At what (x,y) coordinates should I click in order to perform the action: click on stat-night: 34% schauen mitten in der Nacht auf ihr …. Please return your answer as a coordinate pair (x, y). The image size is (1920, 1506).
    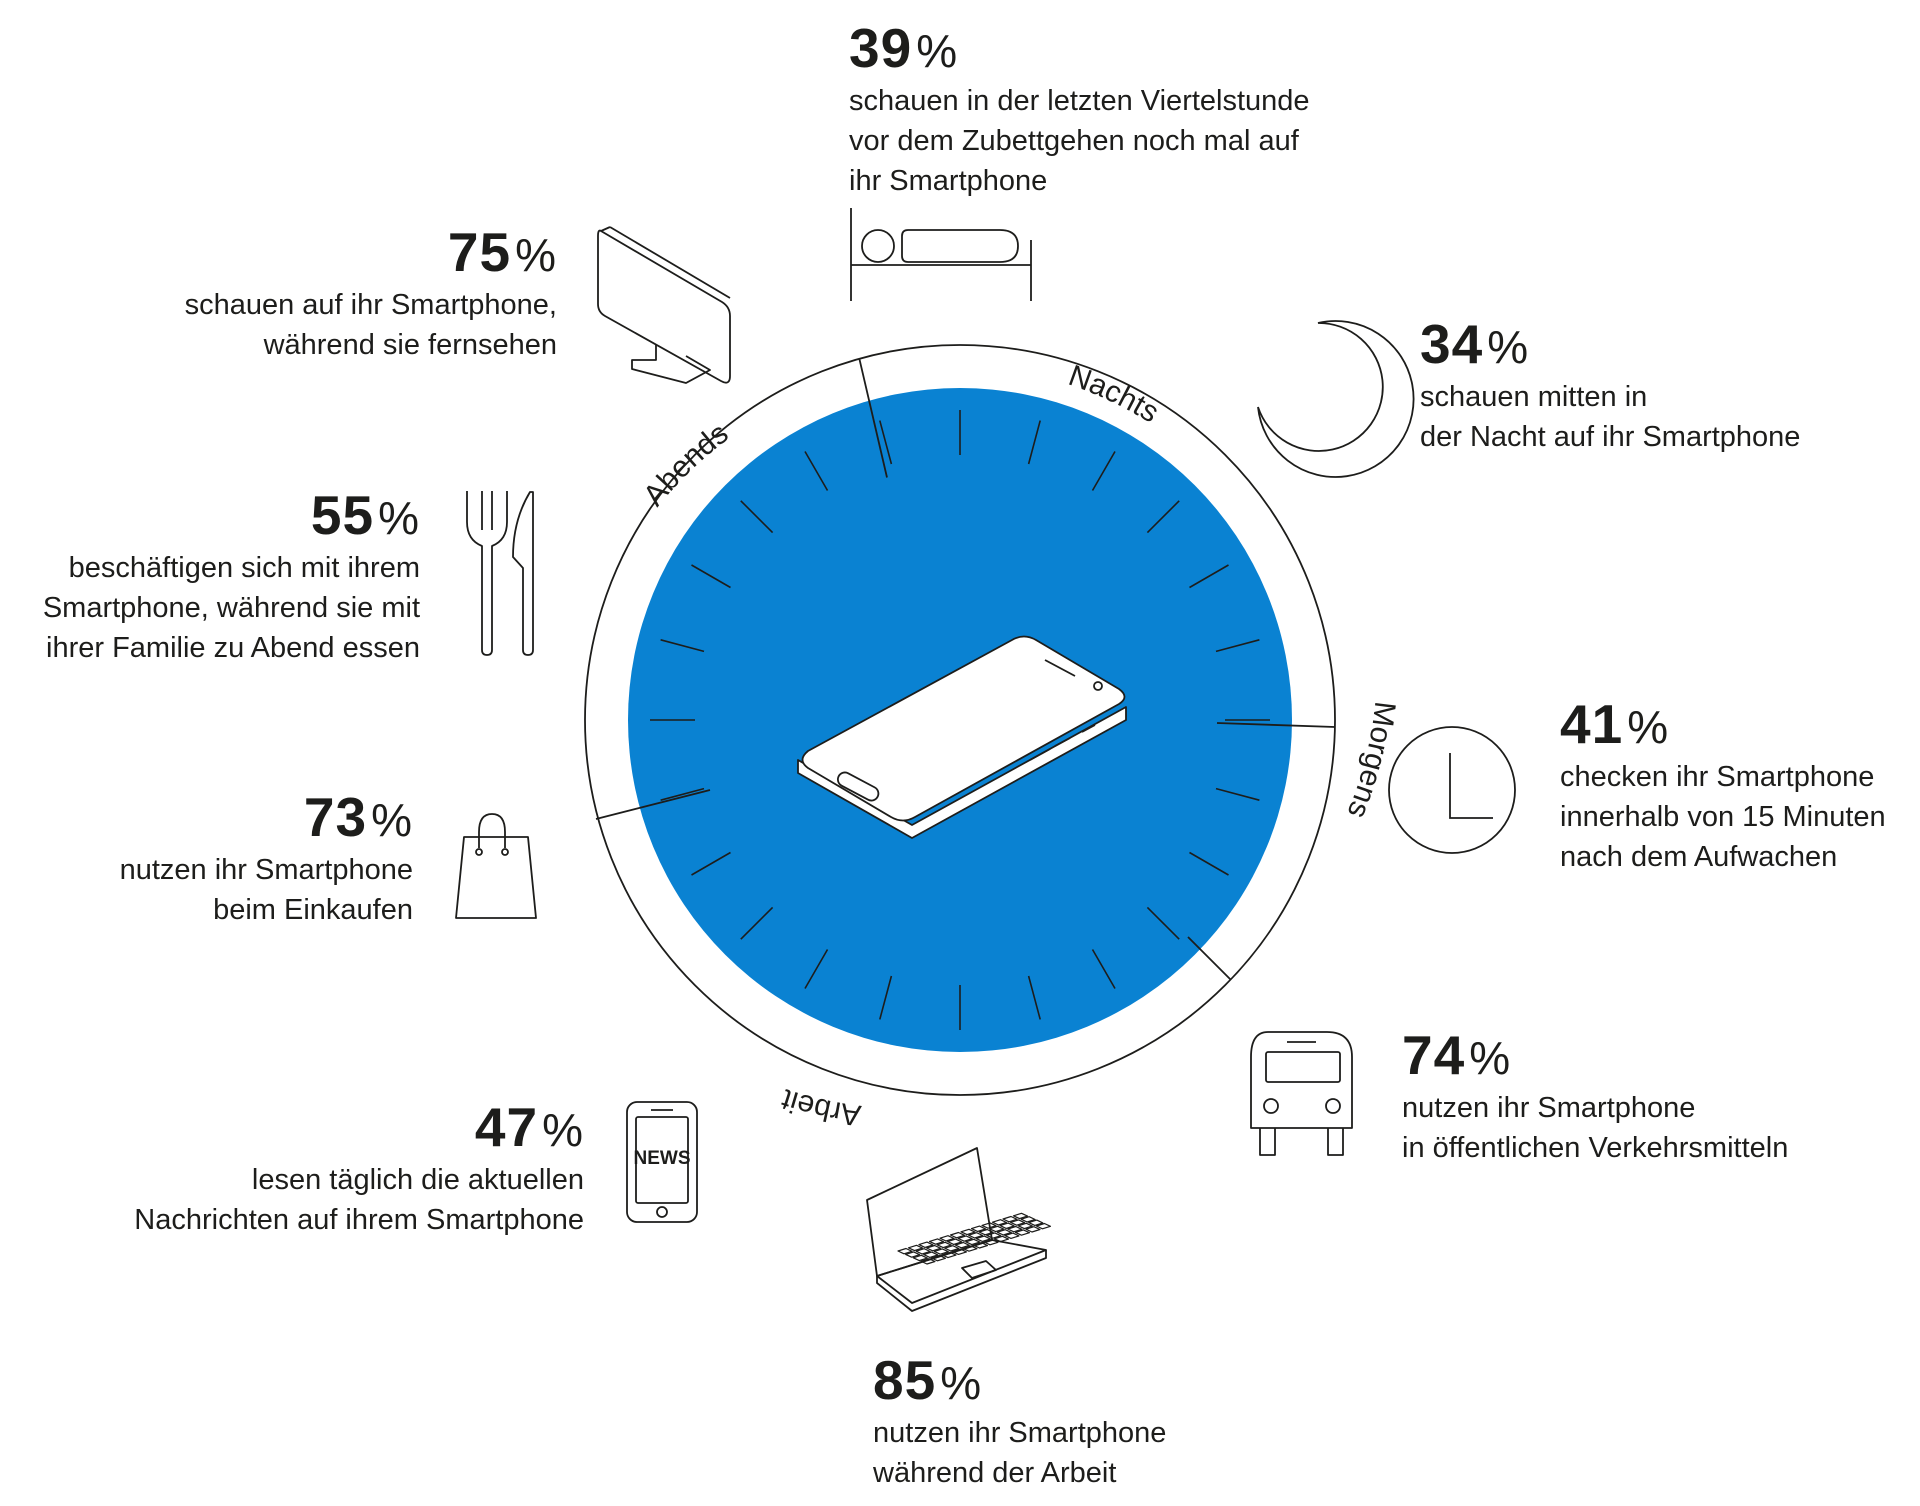
    Looking at the image, I should click on (1610, 385).